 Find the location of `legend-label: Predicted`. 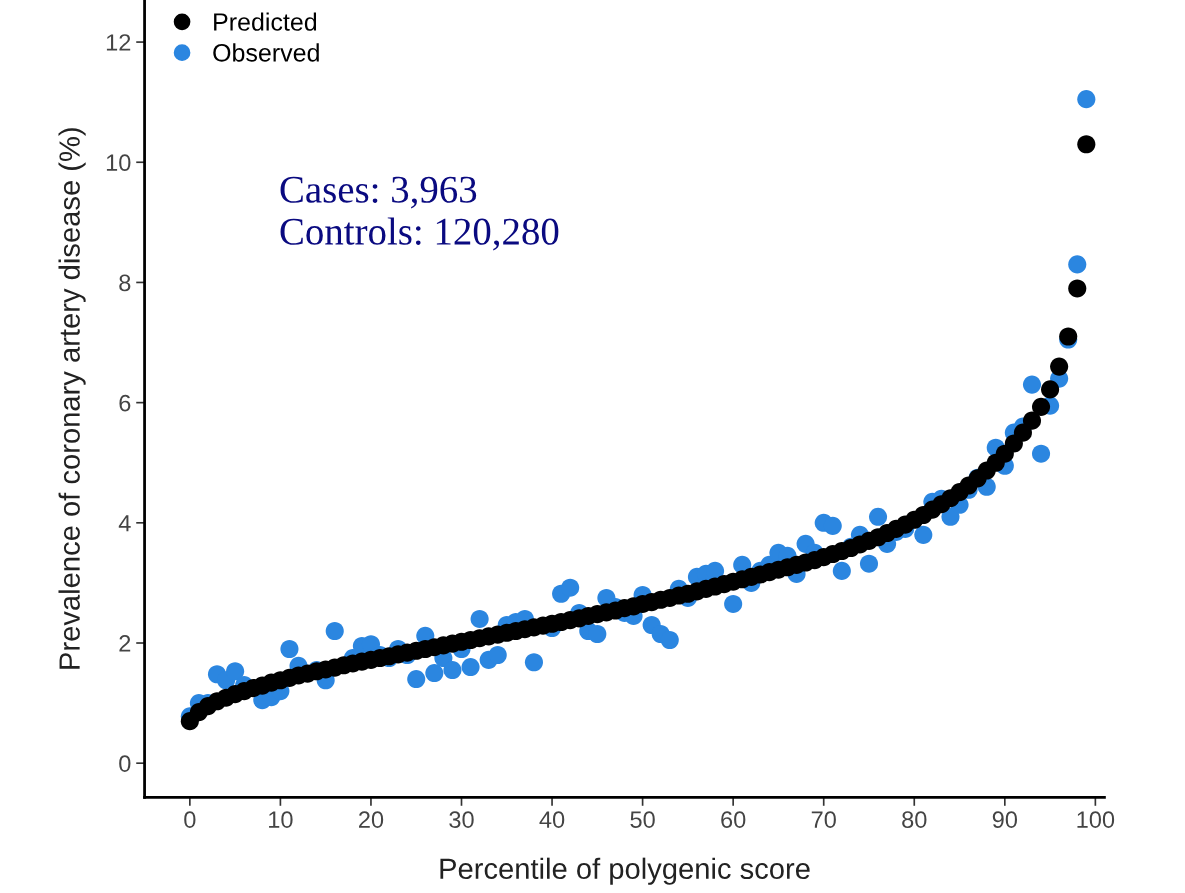

legend-label: Predicted is located at coordinates (265, 21).